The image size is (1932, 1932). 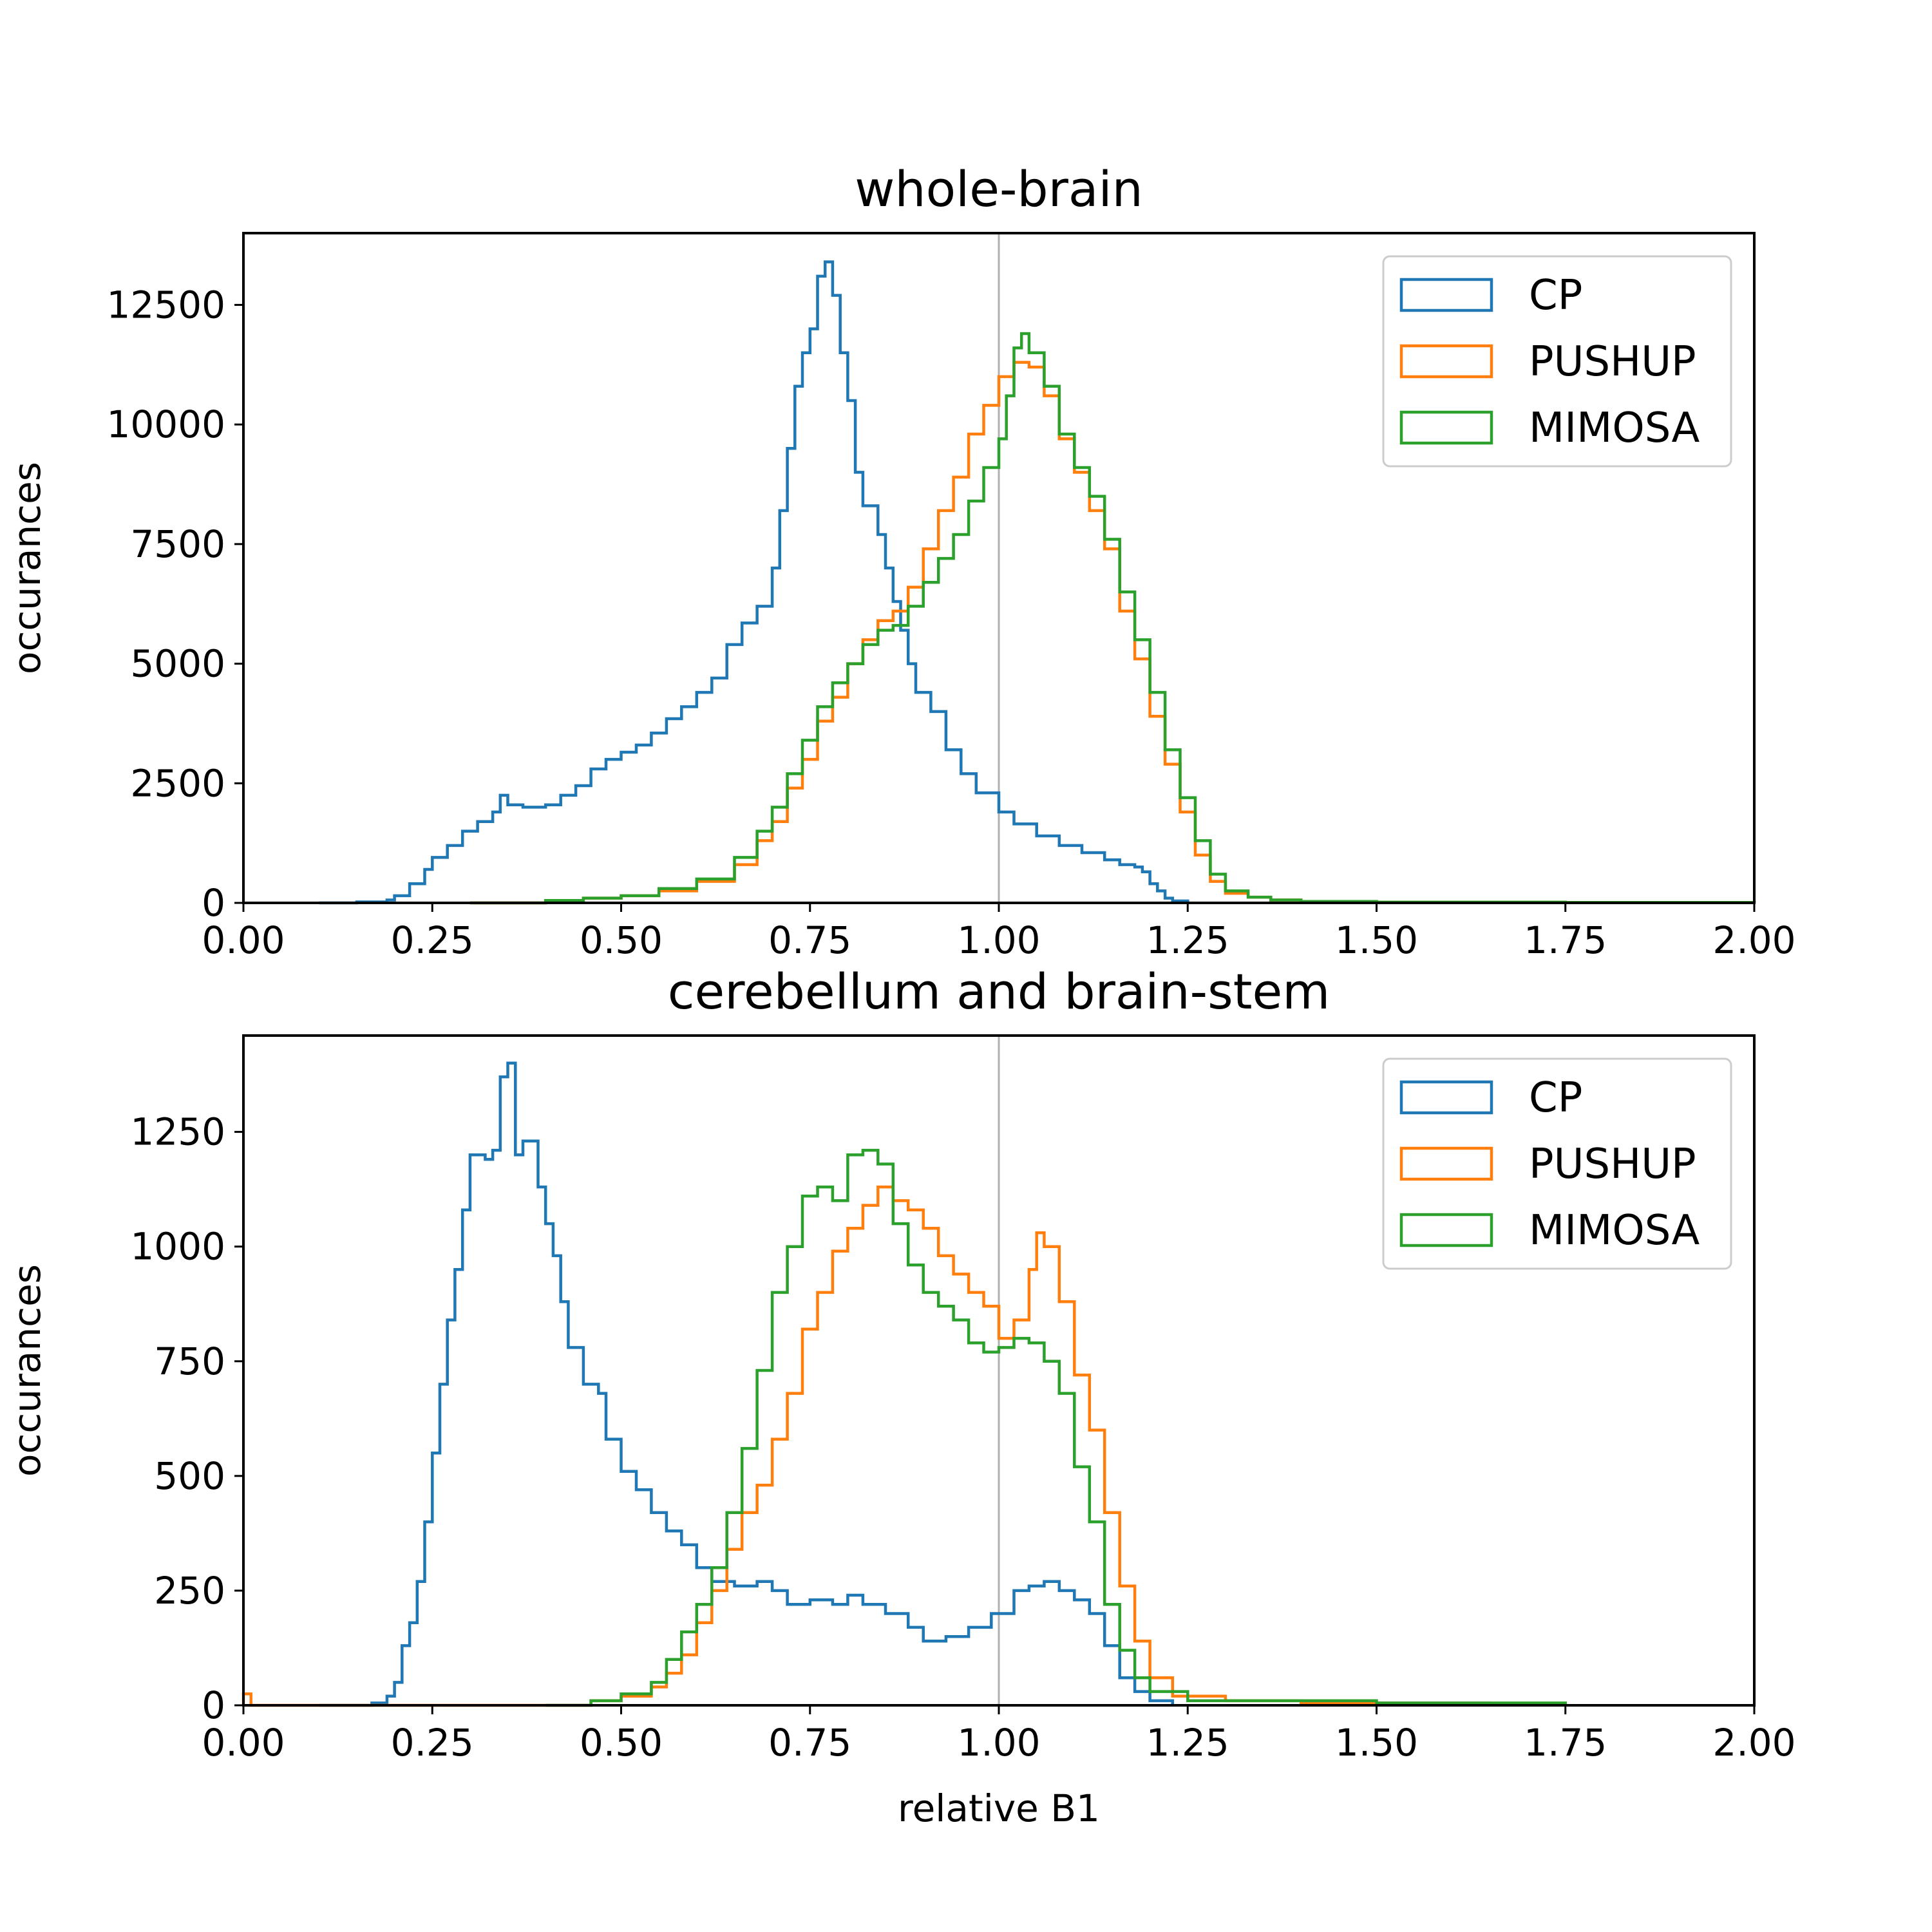 I want to click on y-tick-label: 12500, so click(x=166, y=305).